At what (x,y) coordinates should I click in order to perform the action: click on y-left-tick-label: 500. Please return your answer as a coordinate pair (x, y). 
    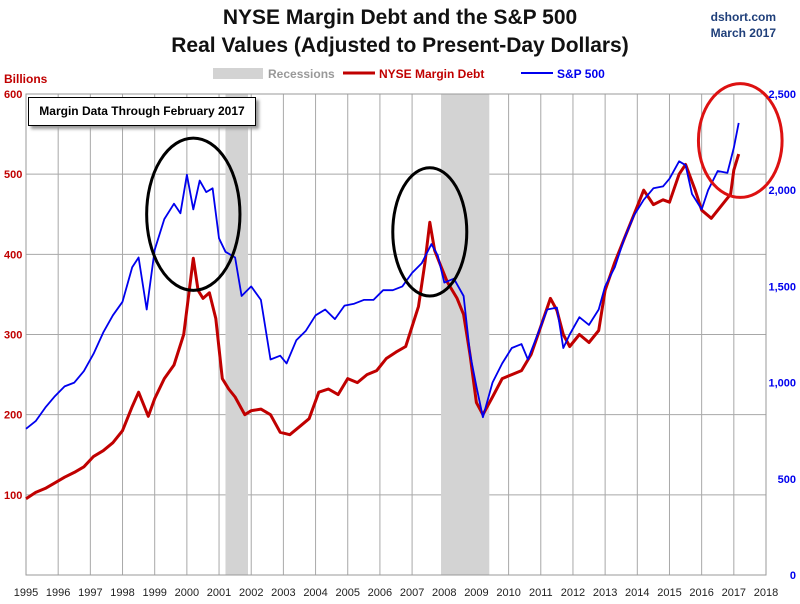
    Looking at the image, I should click on (13, 175).